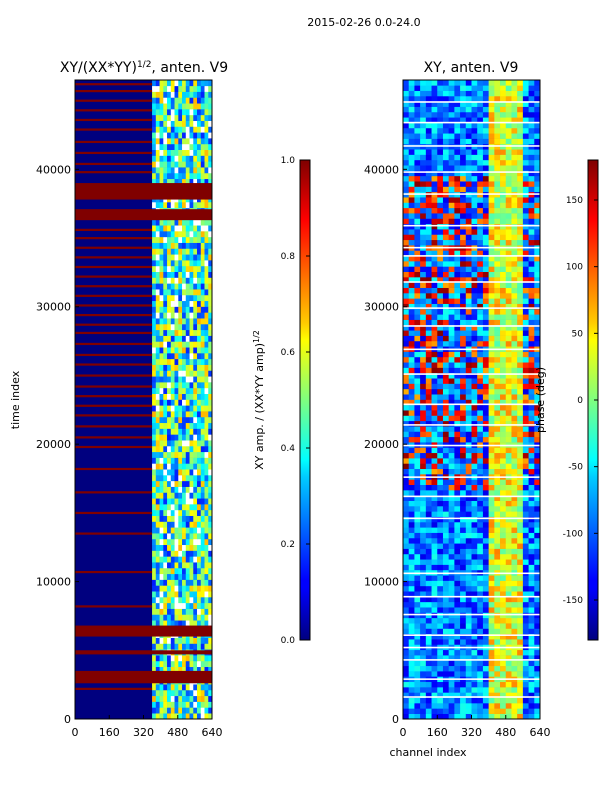 The width and height of the screenshot is (600, 804). What do you see at coordinates (540, 400) in the screenshot?
I see `phase-colorbar-label: phase (deg)` at bounding box center [540, 400].